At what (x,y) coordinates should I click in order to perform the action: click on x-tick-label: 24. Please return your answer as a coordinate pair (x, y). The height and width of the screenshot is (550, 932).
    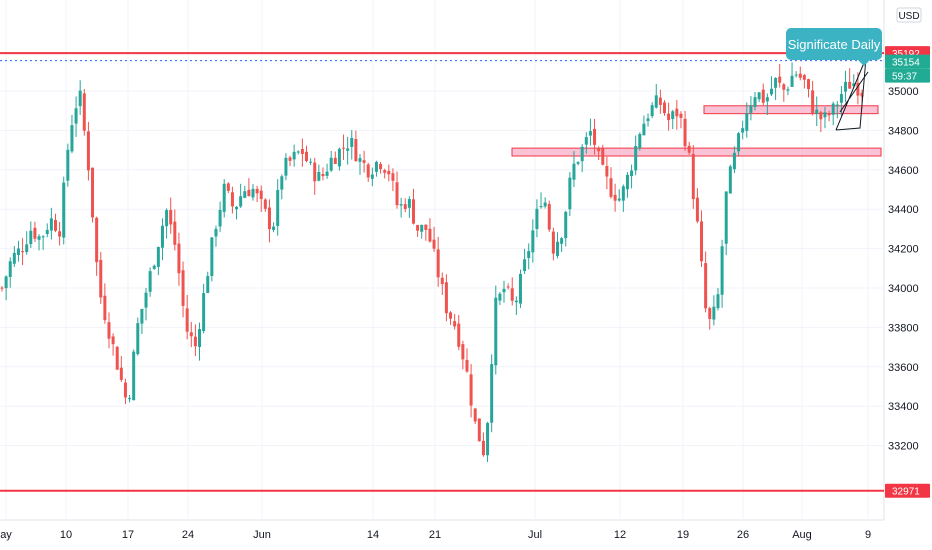
    Looking at the image, I should click on (188, 535).